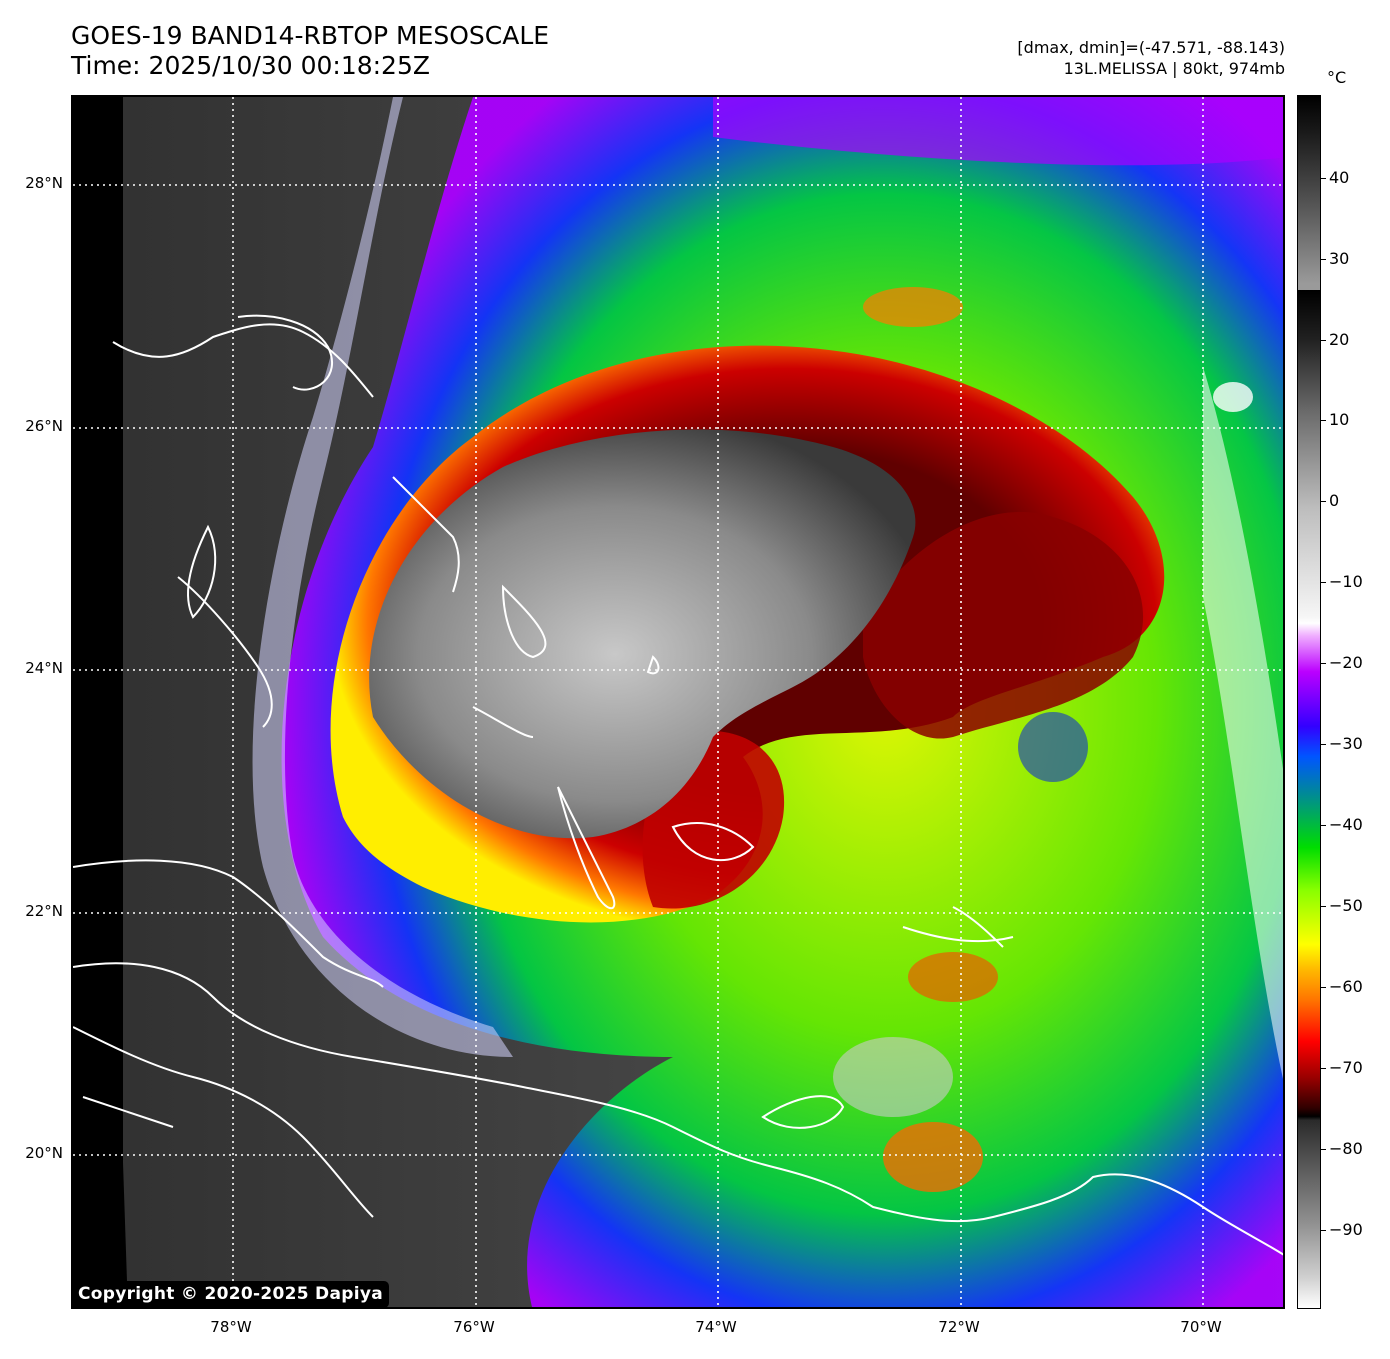 This screenshot has height=1359, width=1390. I want to click on lat-label-24n: 24°N, so click(44, 668).